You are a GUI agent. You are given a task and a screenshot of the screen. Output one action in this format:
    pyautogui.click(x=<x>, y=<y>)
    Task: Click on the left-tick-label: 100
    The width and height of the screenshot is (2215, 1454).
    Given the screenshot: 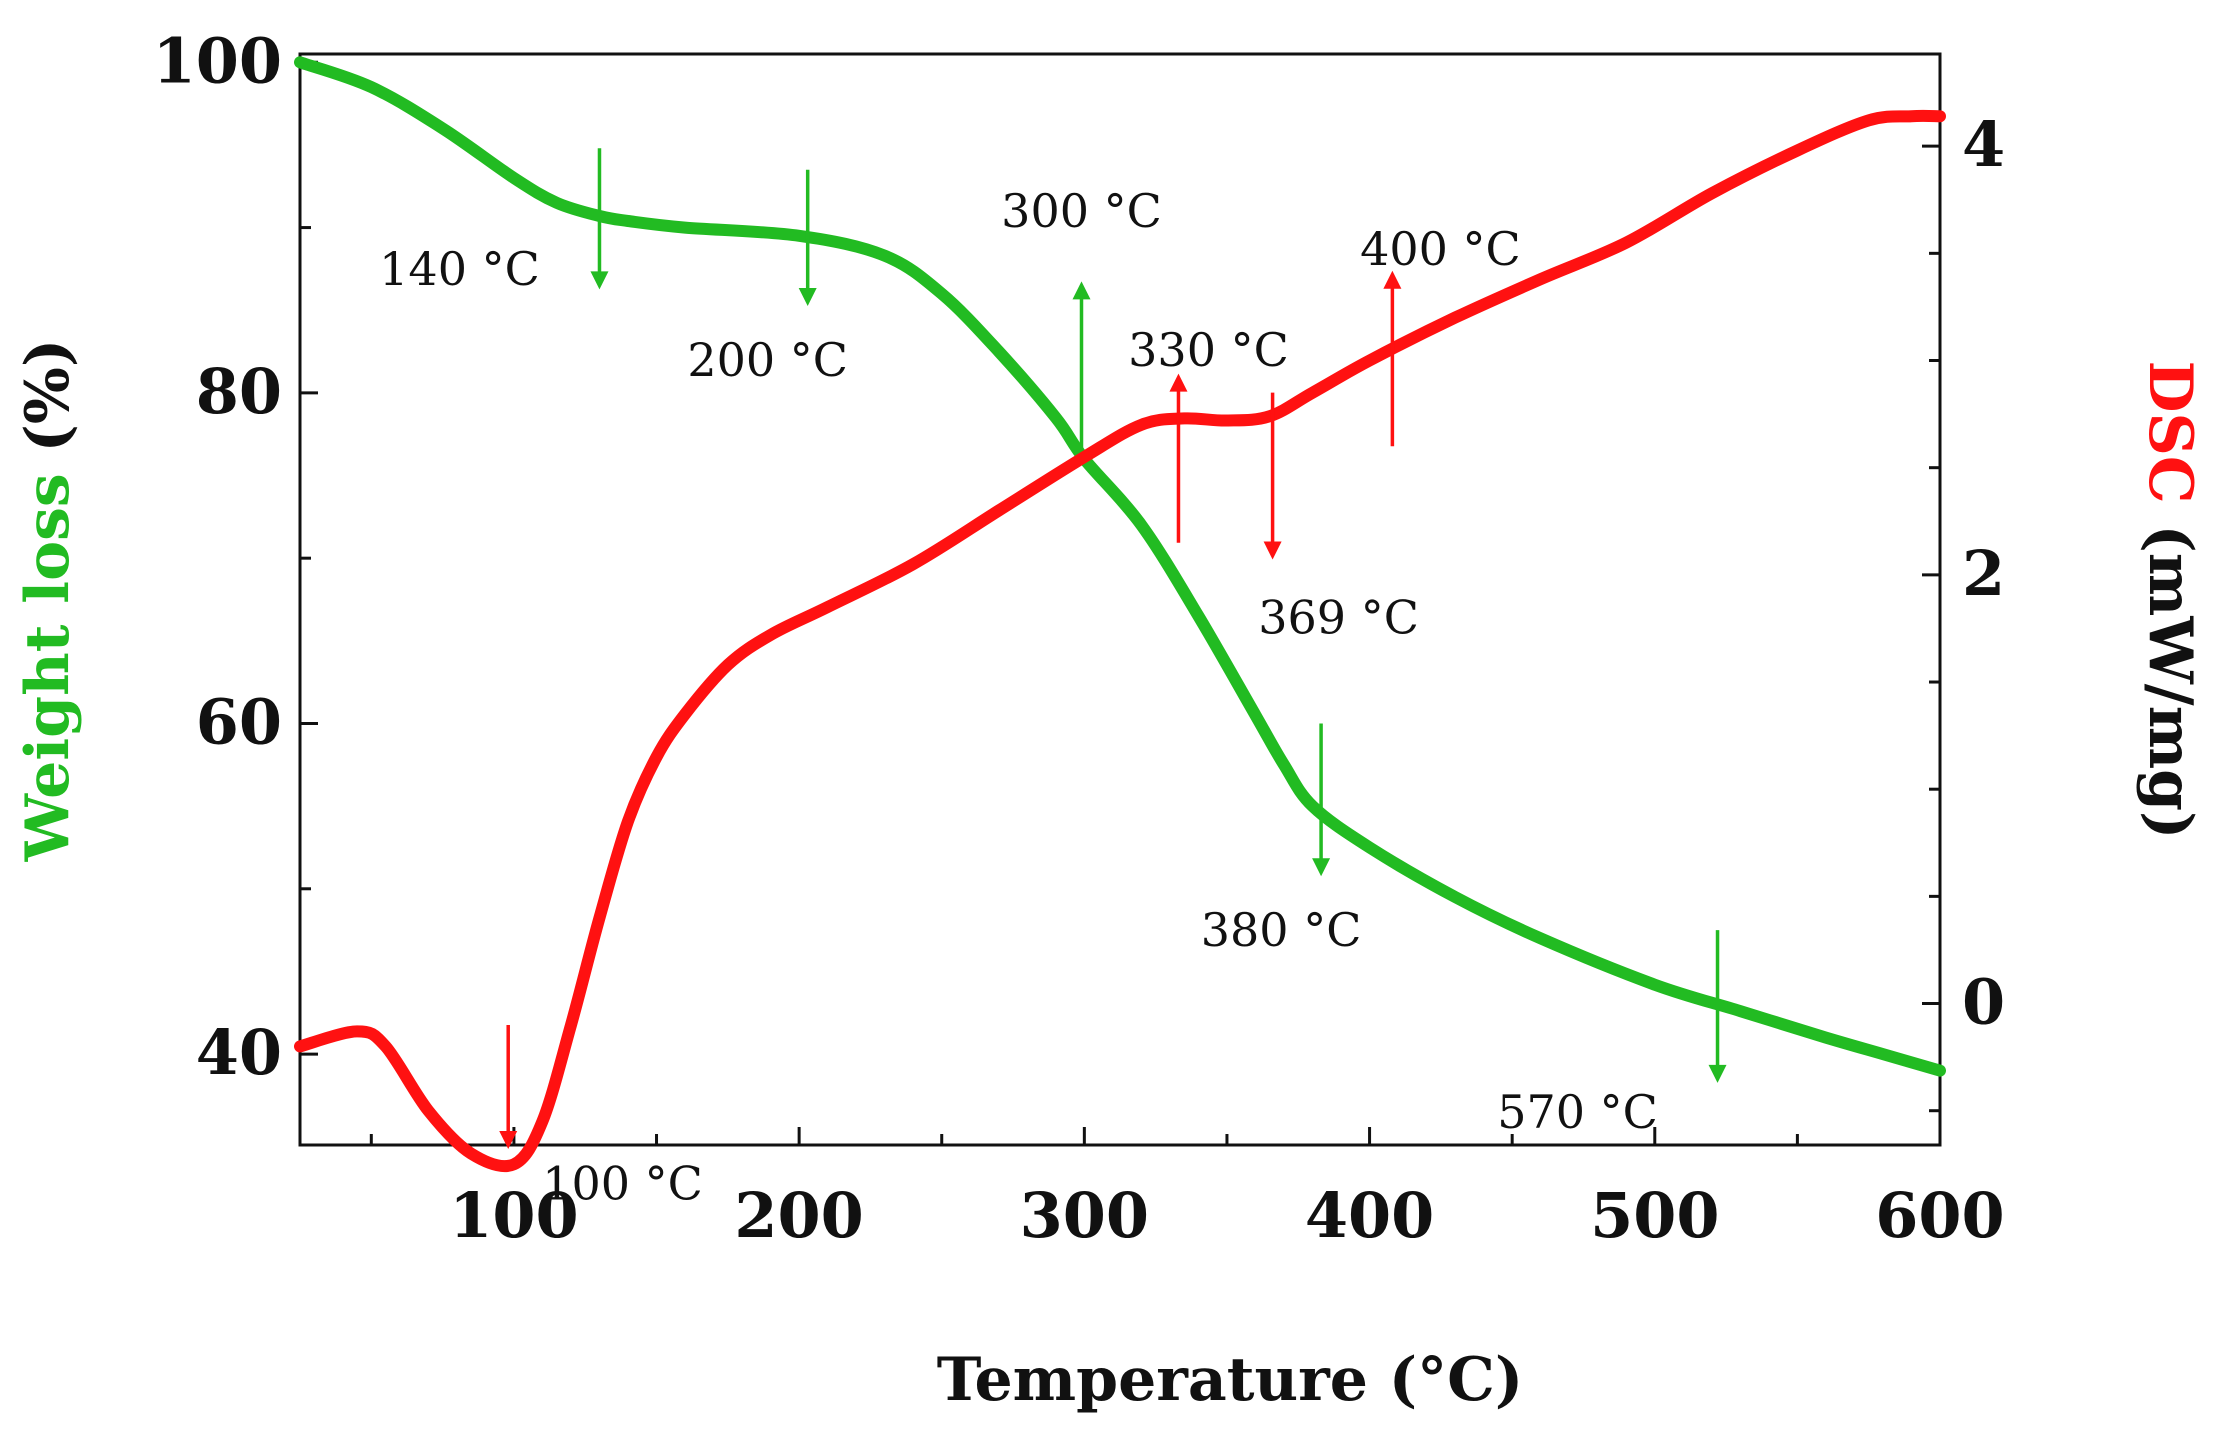 What is the action you would take?
    pyautogui.click(x=217, y=60)
    